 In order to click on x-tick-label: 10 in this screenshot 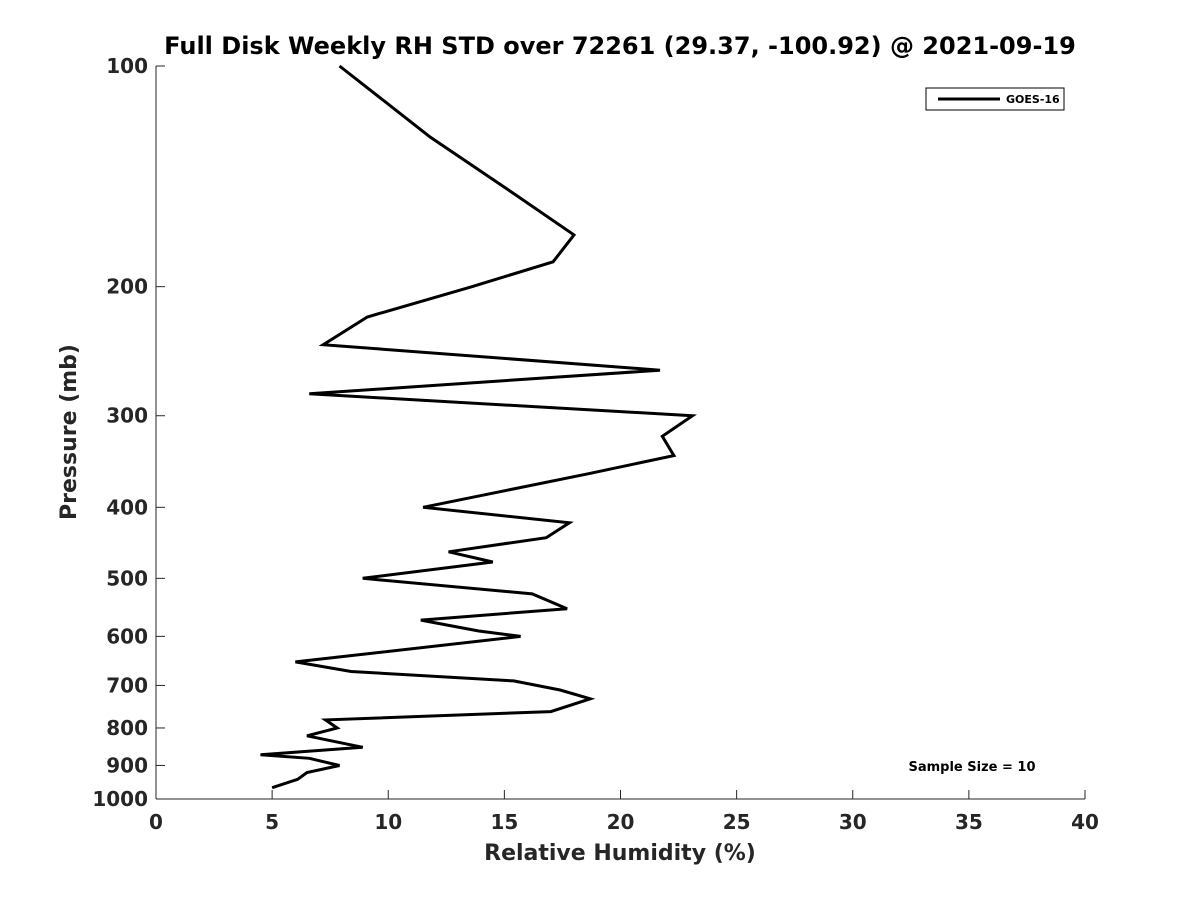, I will do `click(388, 822)`.